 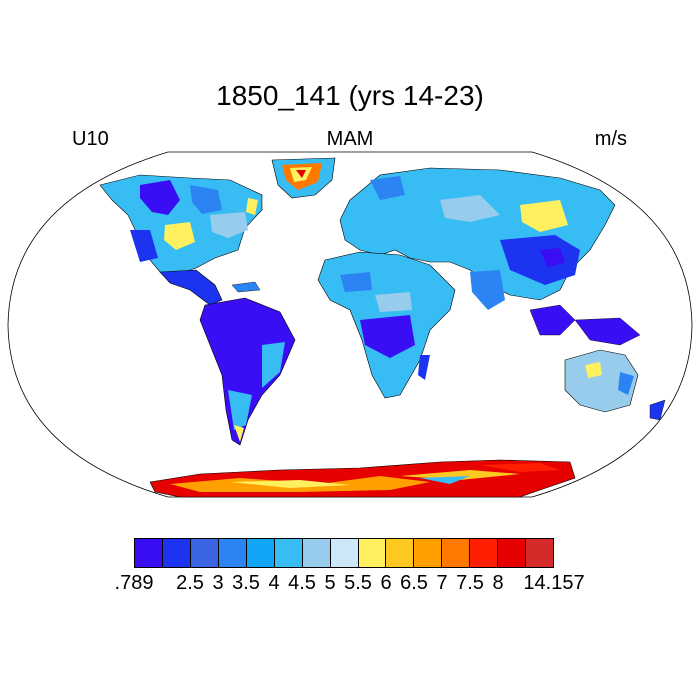 I want to click on australia, so click(x=601, y=381).